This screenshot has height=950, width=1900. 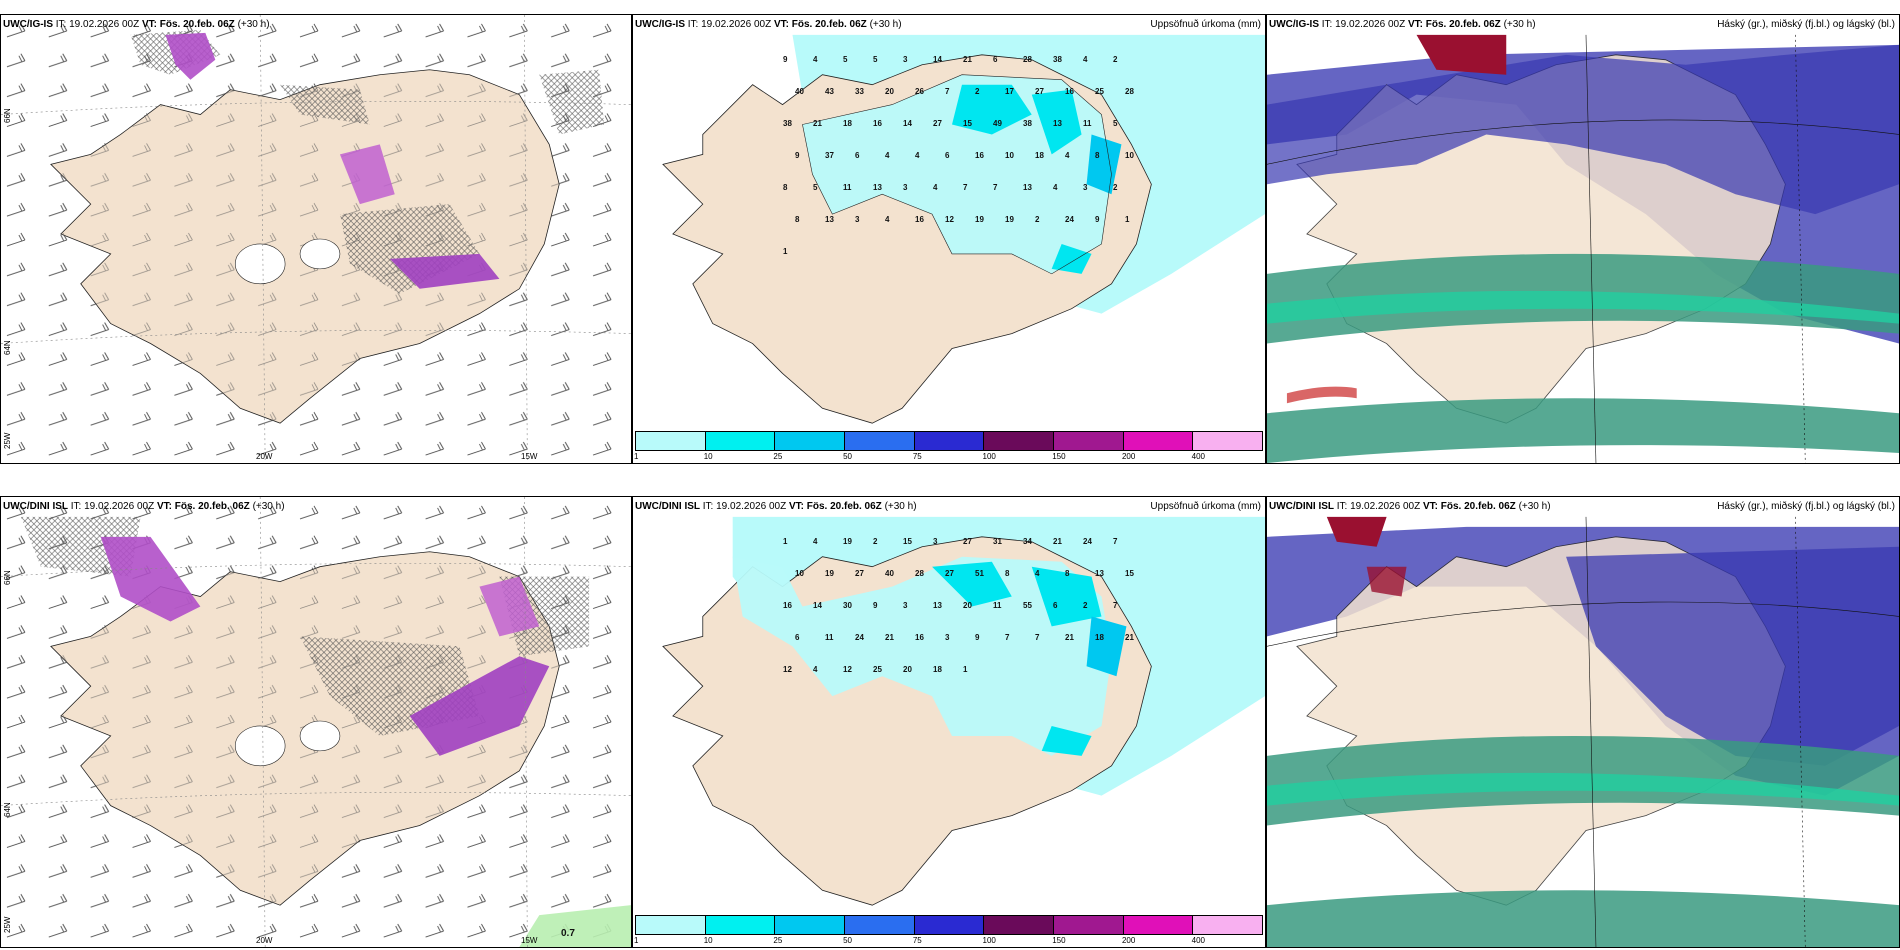 What do you see at coordinates (948, 941) in the screenshot?
I see `colorbar-ticks: 1 10 25 50 75 100 150 200 400` at bounding box center [948, 941].